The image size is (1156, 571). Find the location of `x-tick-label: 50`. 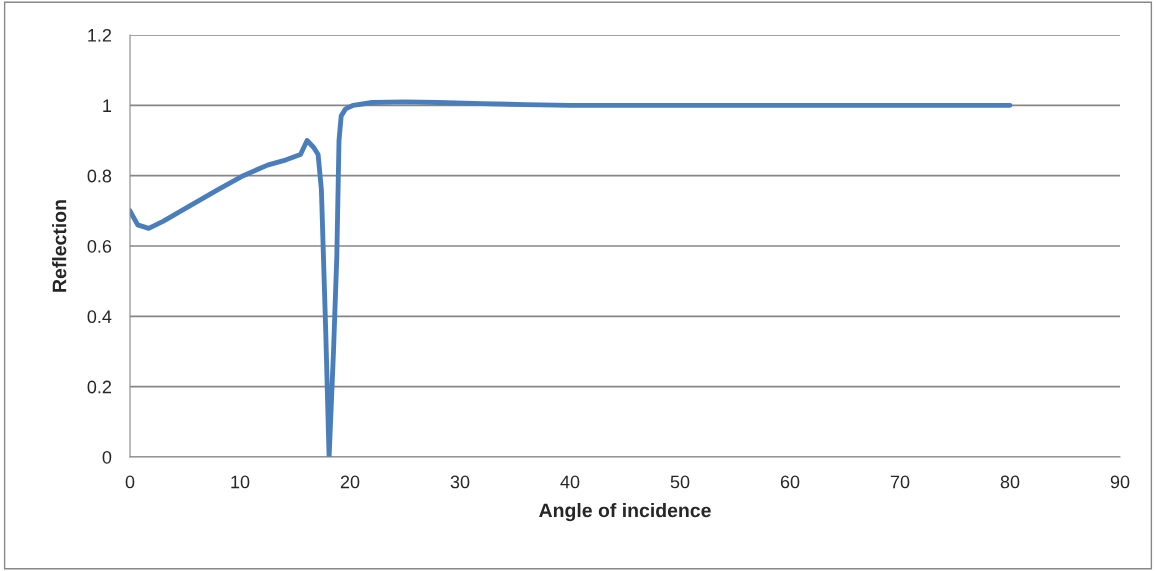

x-tick-label: 50 is located at coordinates (680, 482).